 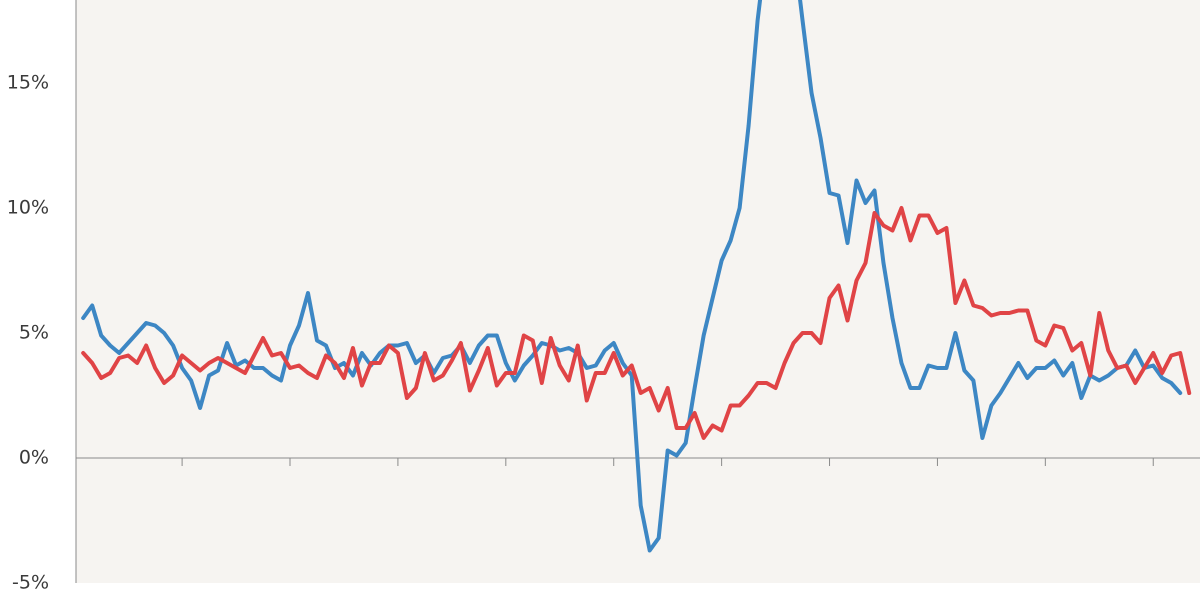 I want to click on y-tick-label: 15%, so click(x=28, y=83).